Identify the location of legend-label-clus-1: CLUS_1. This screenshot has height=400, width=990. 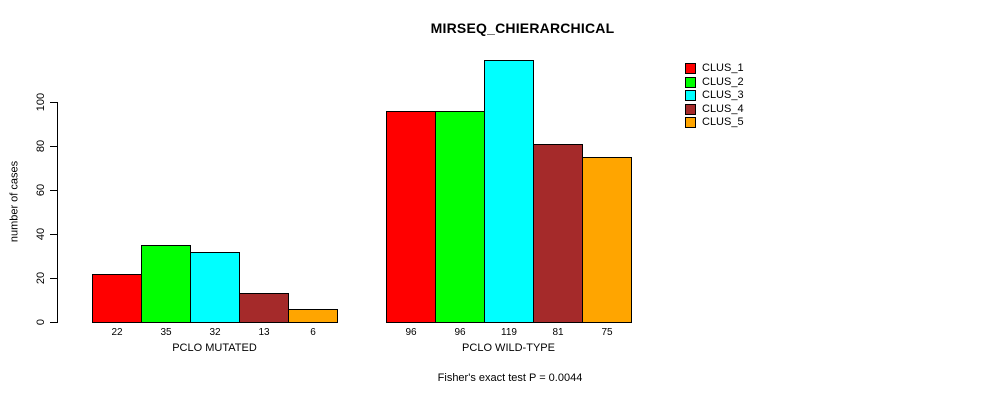
(723, 68).